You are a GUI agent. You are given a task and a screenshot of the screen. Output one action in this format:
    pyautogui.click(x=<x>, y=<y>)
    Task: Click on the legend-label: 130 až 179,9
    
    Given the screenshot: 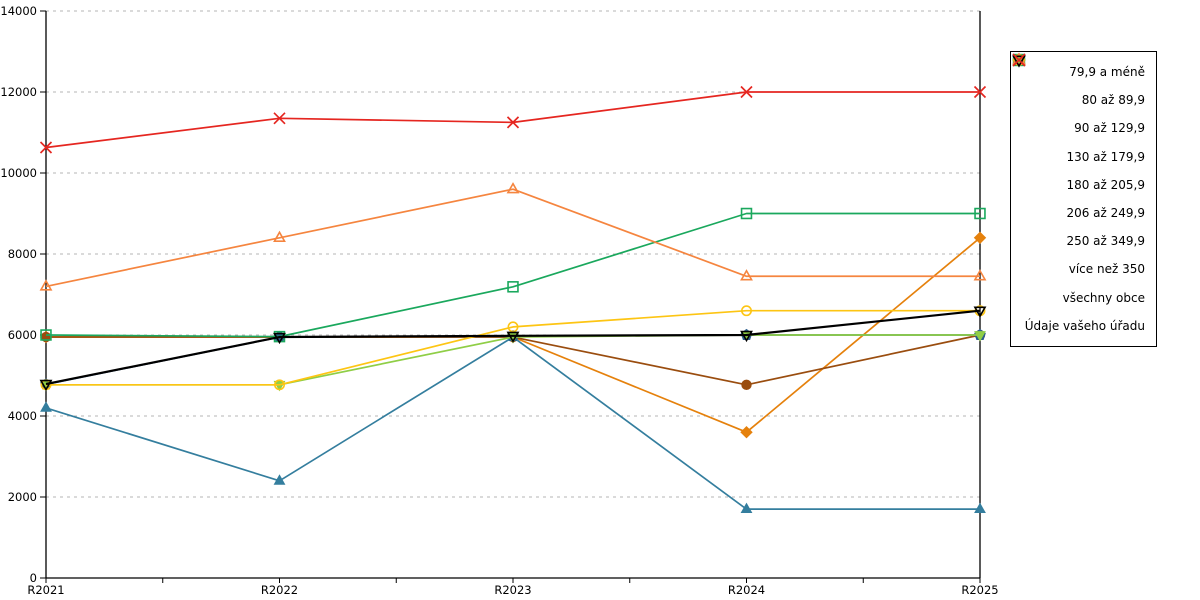 What is the action you would take?
    pyautogui.click(x=1105, y=156)
    